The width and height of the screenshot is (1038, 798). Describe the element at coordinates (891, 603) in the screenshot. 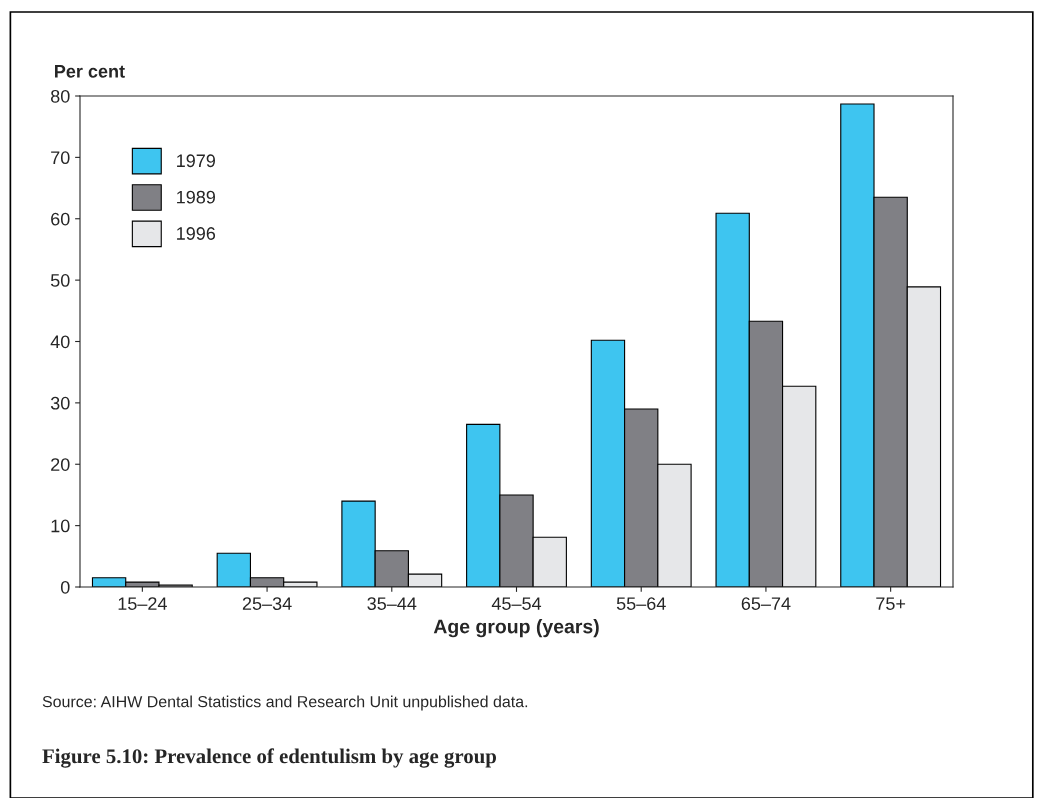

I see `x-tick-label: 75+` at that location.